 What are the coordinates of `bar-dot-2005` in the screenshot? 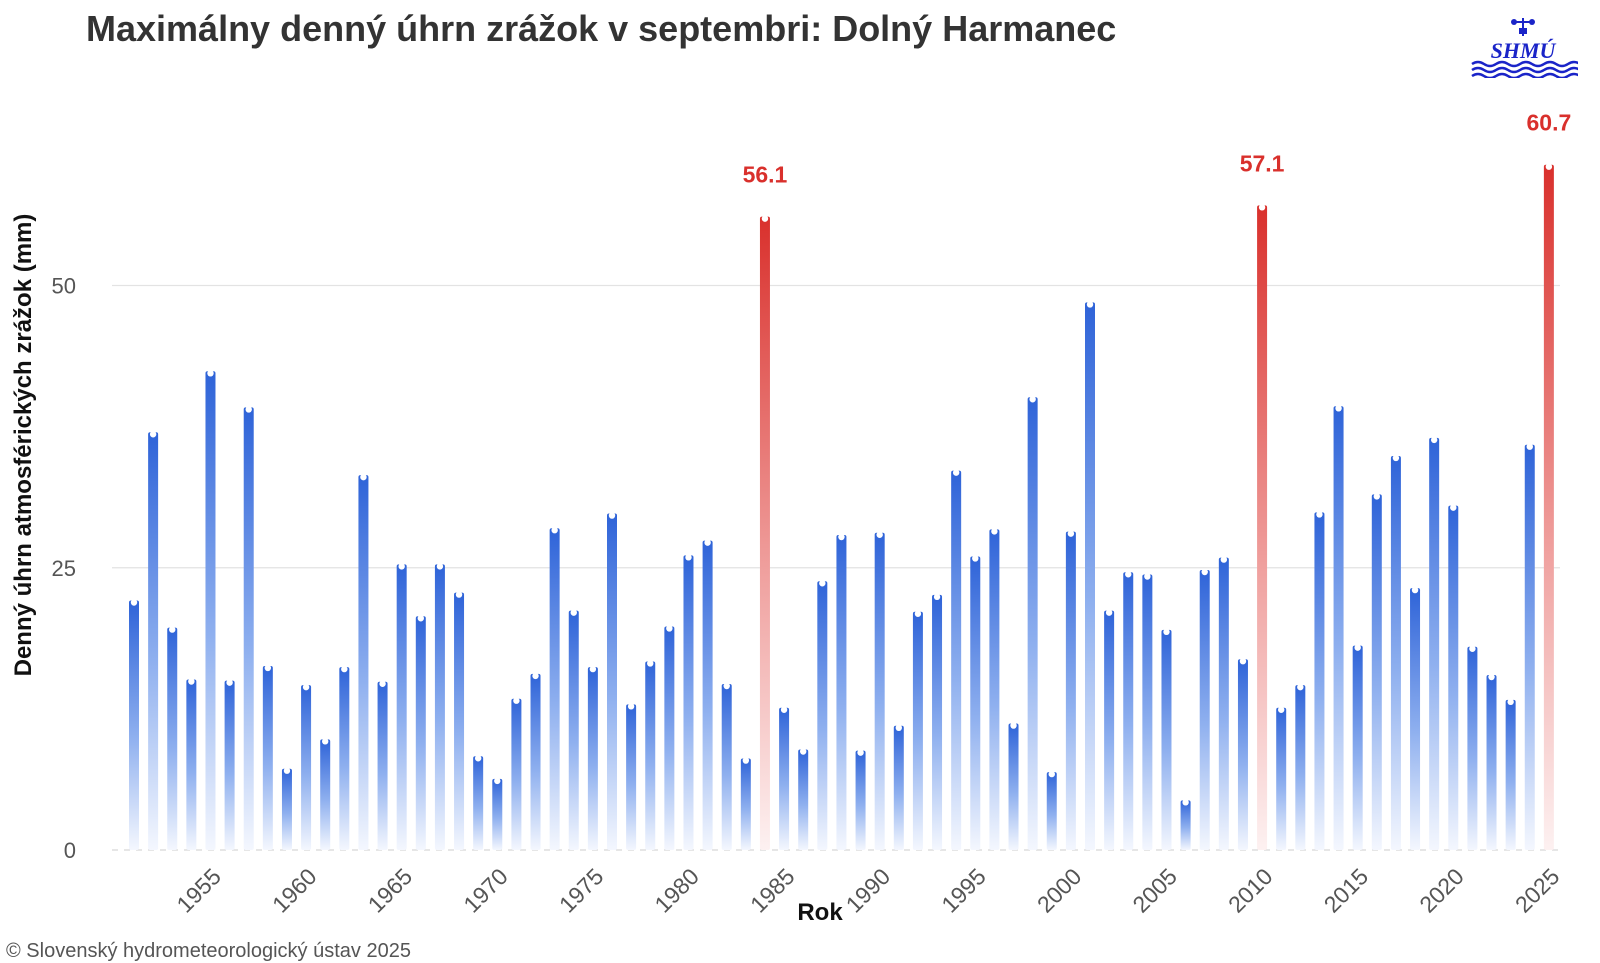 It's located at (1166, 632).